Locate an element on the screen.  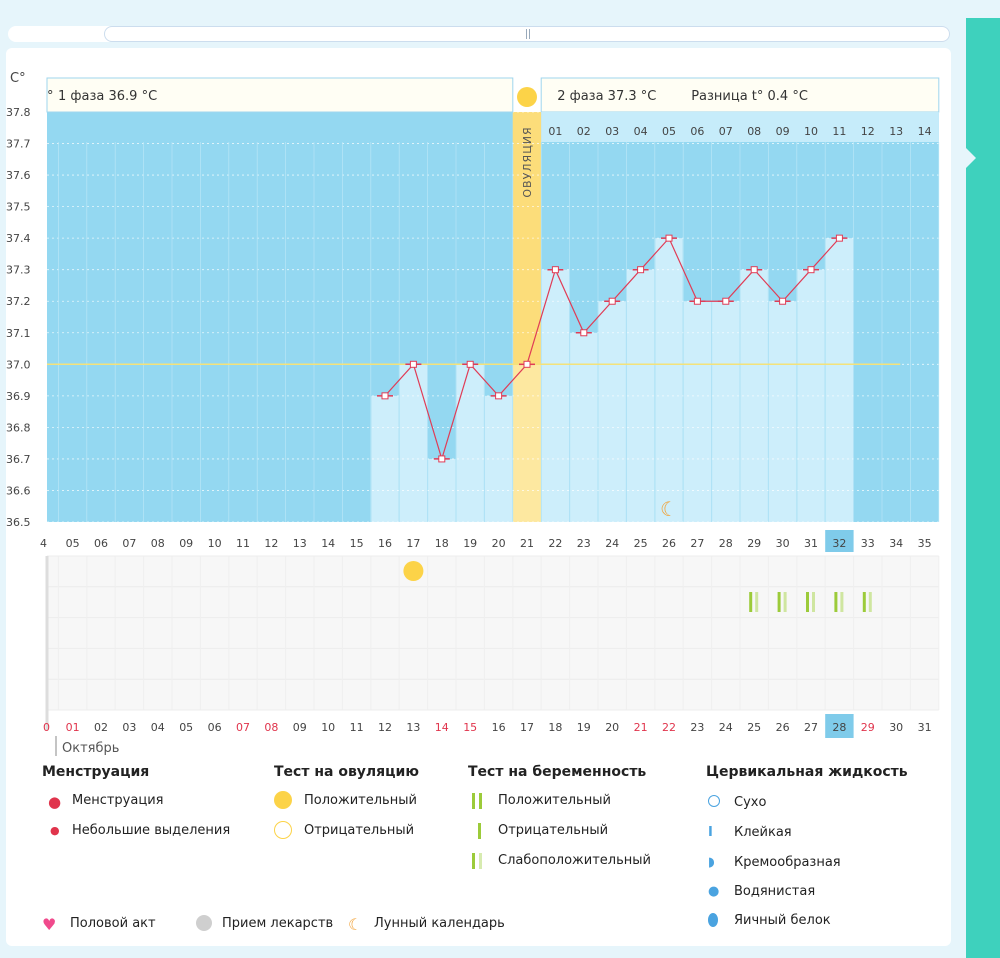
phase2-day-label: 08 is located at coordinates (754, 131).